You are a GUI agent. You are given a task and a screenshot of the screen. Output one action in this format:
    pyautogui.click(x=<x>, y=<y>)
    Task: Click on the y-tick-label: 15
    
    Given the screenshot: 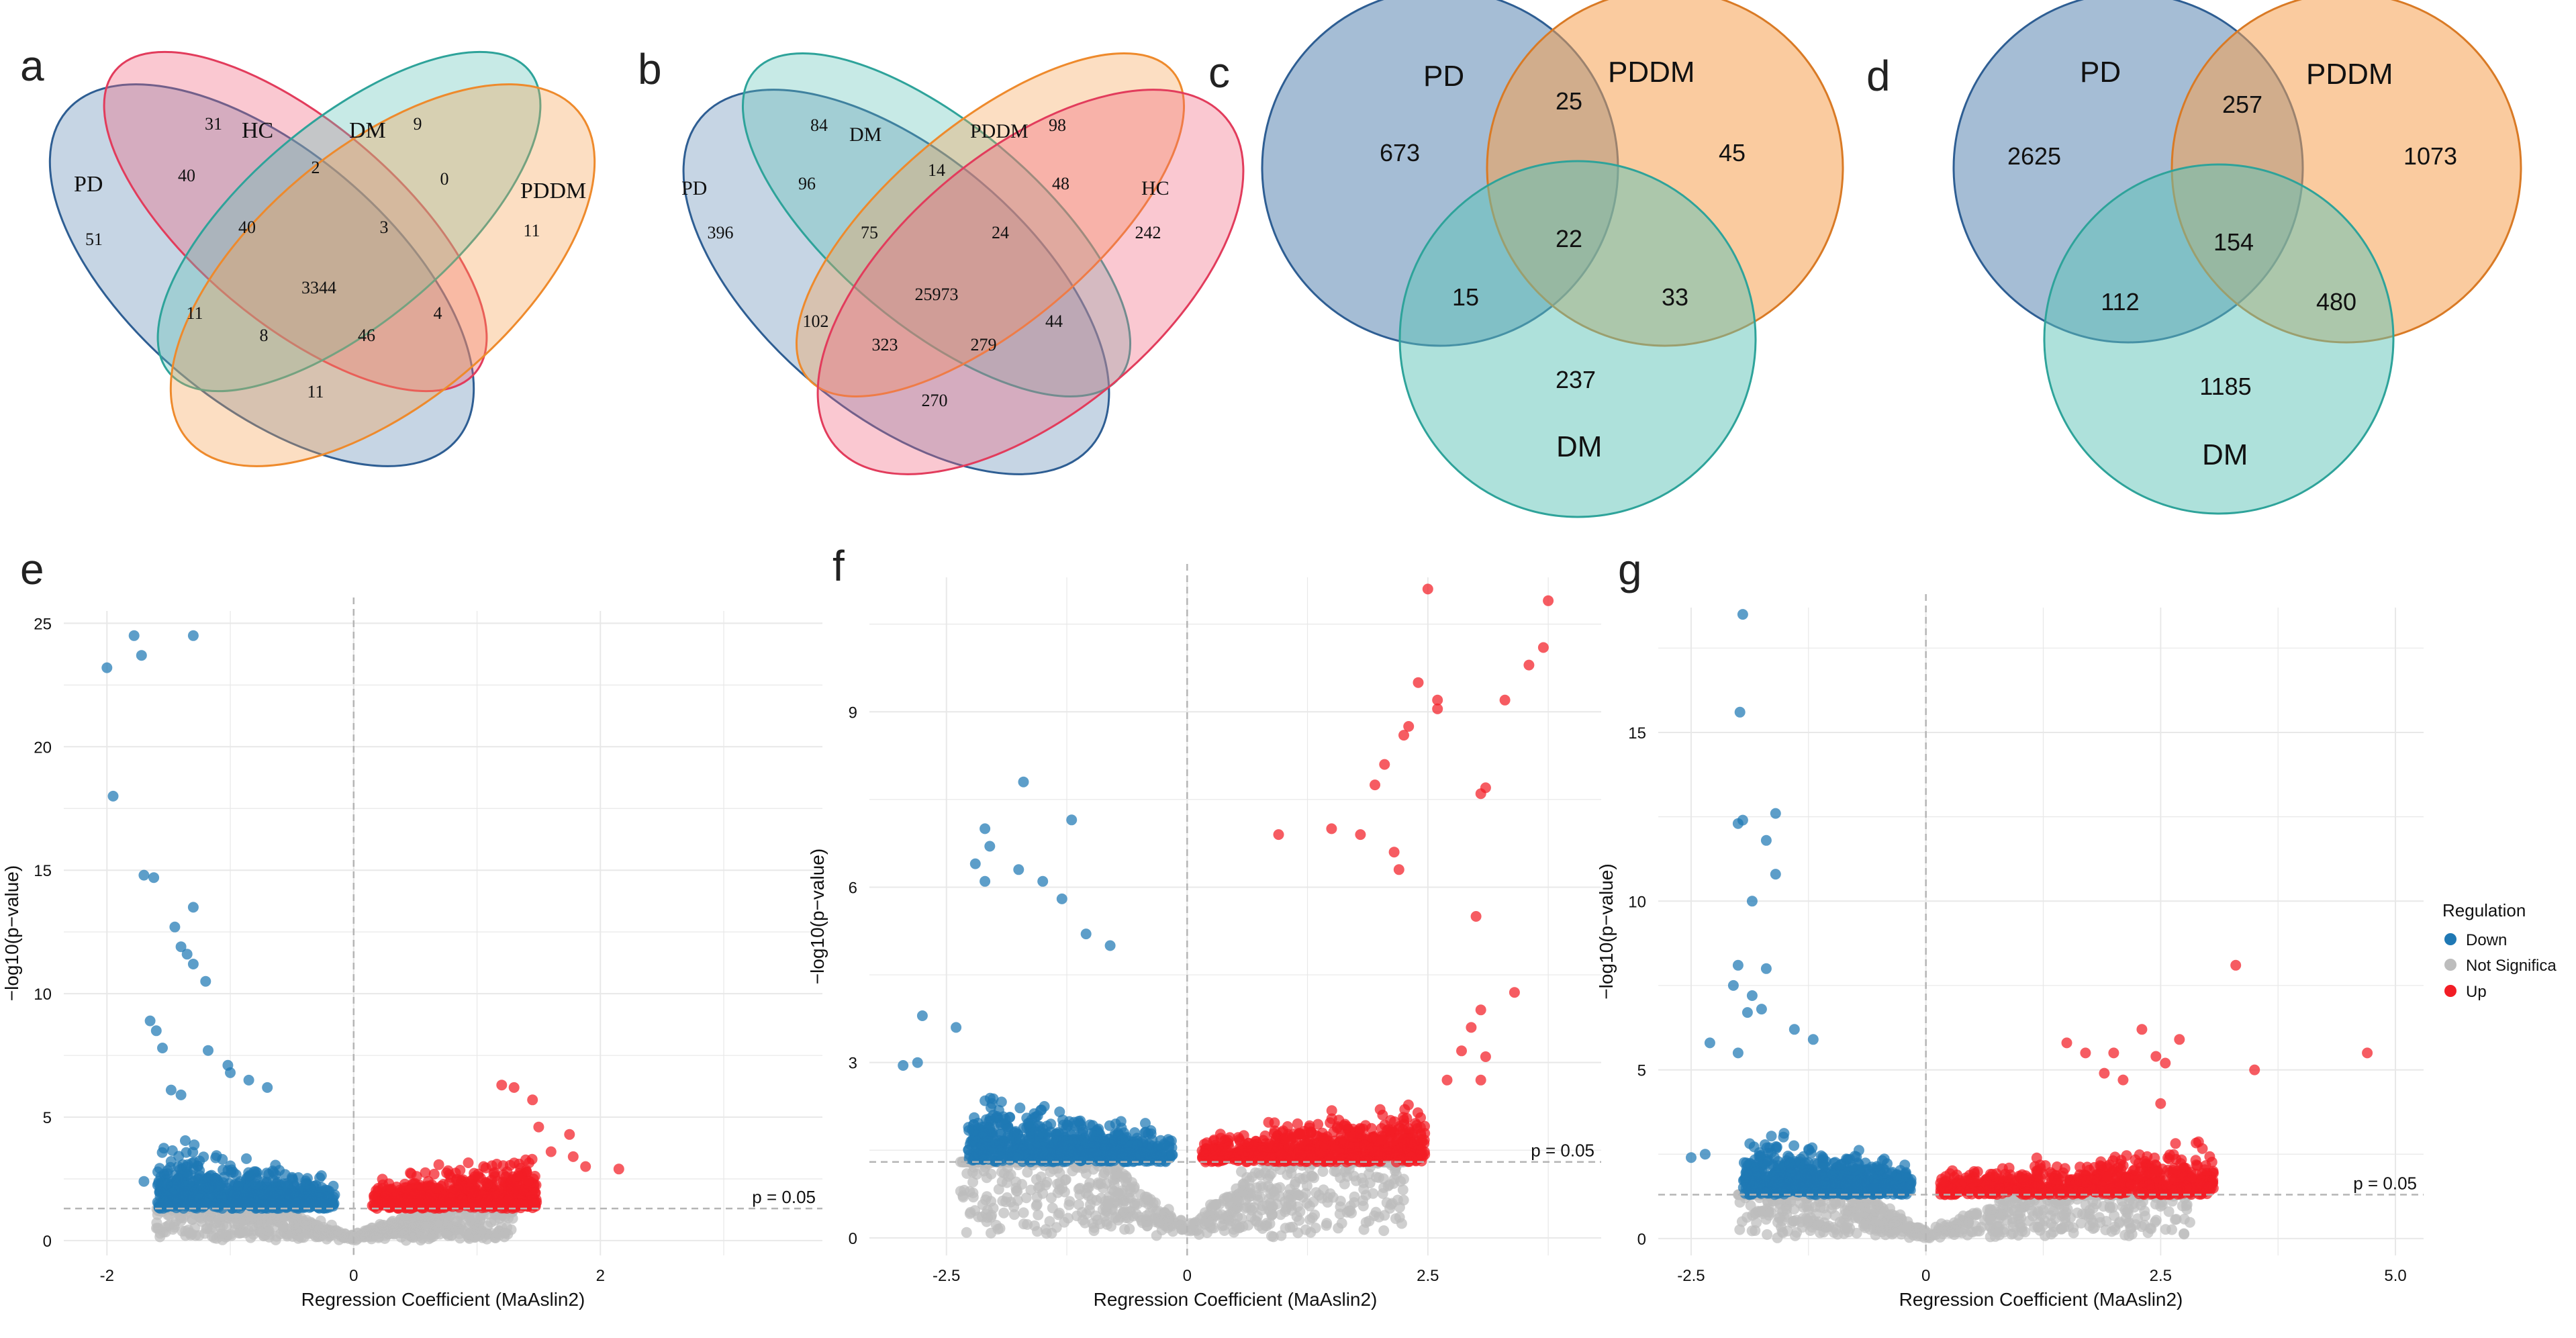 What is the action you would take?
    pyautogui.click(x=43, y=871)
    